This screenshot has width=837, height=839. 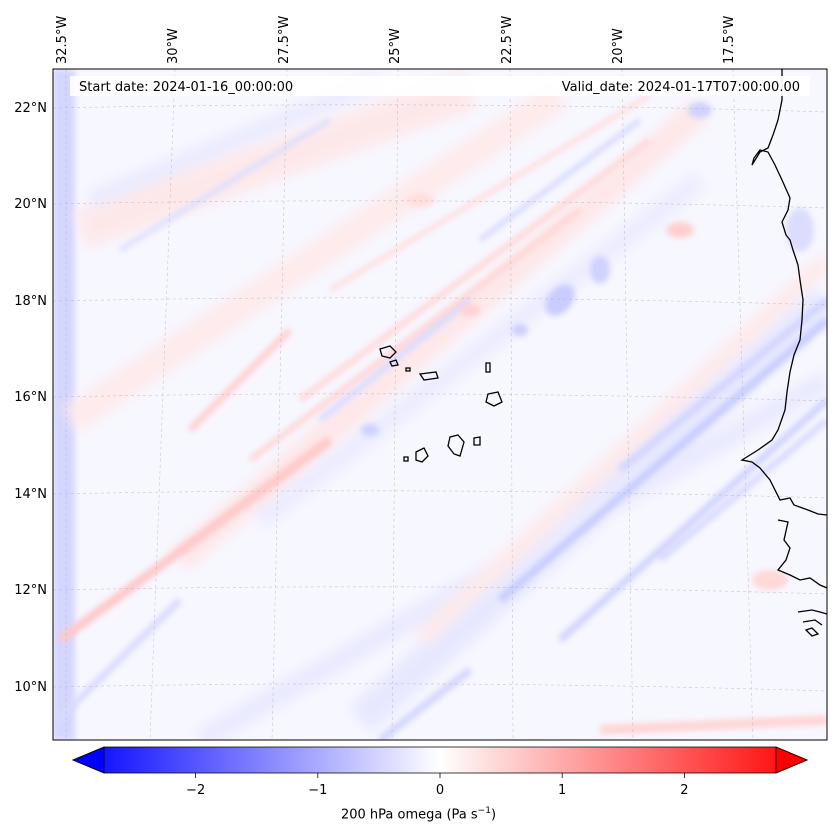 I want to click on lat-tick-label: 10°N, so click(x=30, y=687).